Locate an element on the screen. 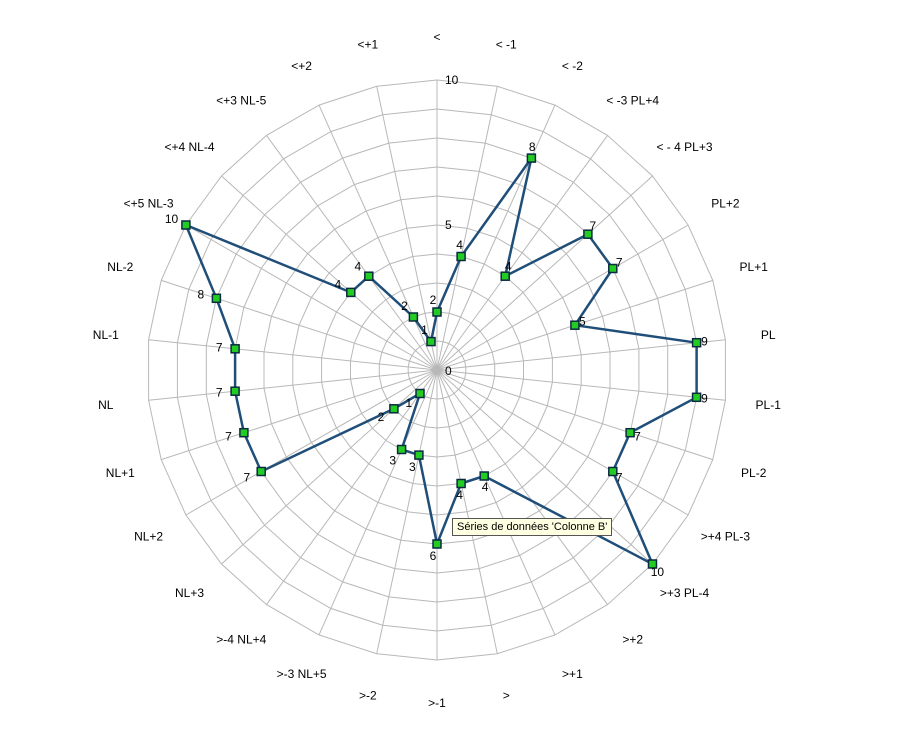 This screenshot has height=740, width=902. data-label: 8 is located at coordinates (532, 147).